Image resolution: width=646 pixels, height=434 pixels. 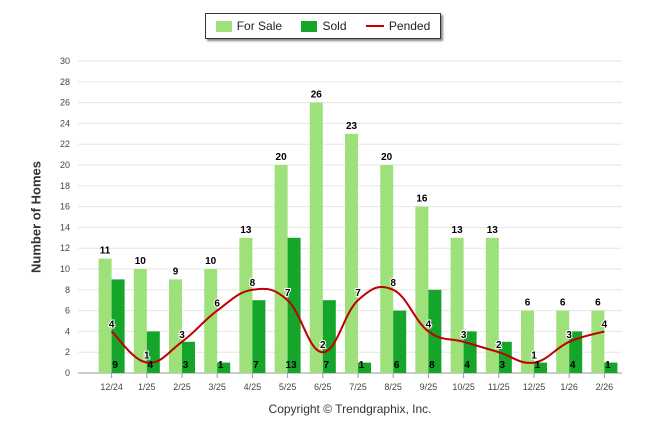 I want to click on y-tick-label: 0, so click(x=67, y=373).